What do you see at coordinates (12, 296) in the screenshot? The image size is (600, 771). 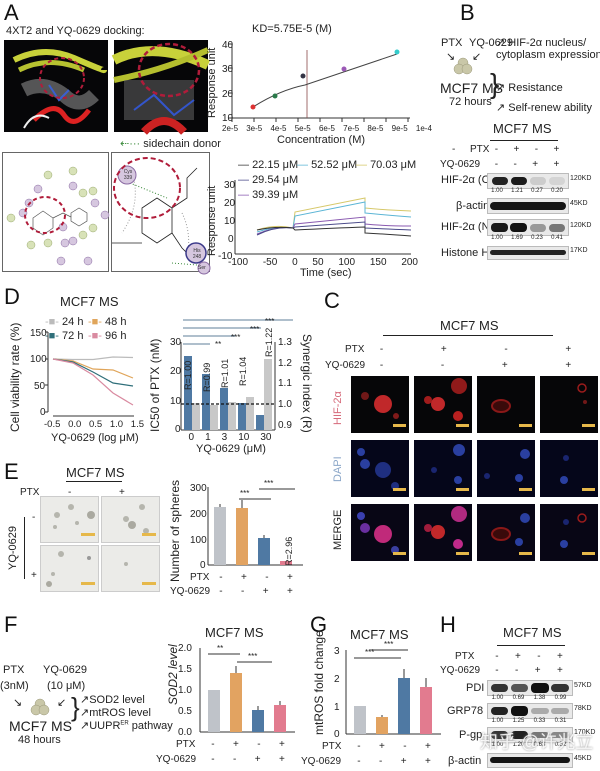 I see `panel-label-d: D` at bounding box center [12, 296].